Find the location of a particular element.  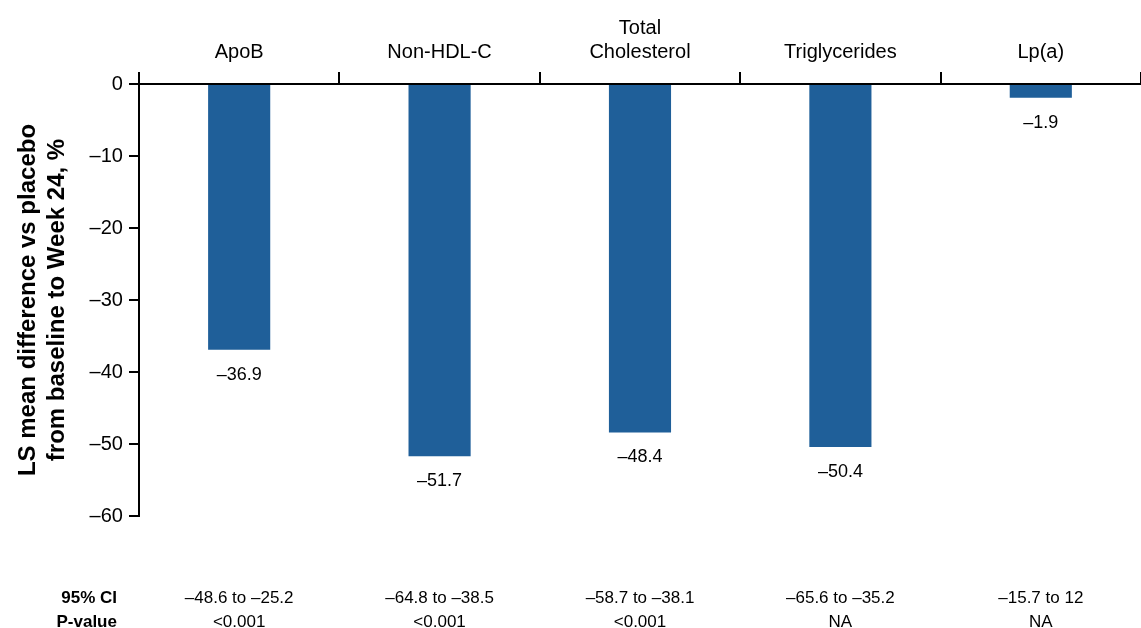

text: –48.6 to –25.2 <0.001 is located at coordinates (239, 607).